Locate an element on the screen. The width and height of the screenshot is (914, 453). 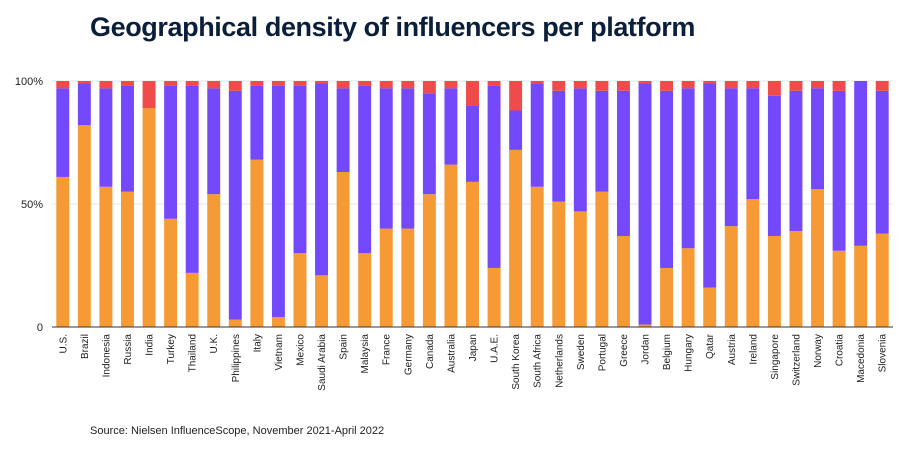
x-tick-label: Philippines is located at coordinates (236, 358).